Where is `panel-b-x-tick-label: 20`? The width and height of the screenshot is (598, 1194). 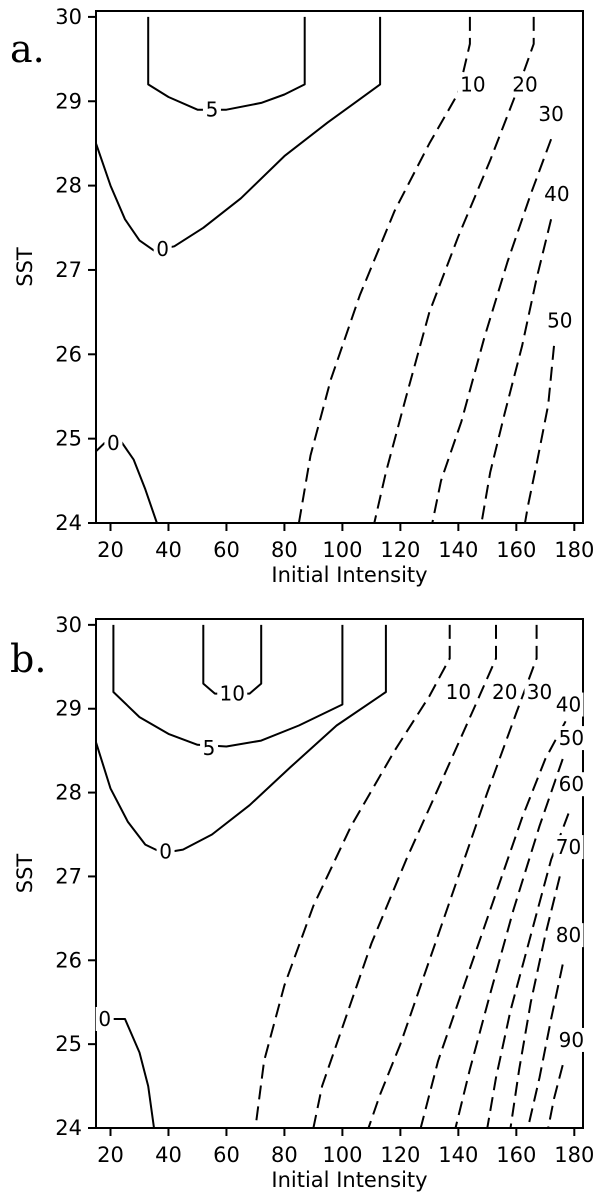 panel-b-x-tick-label: 20 is located at coordinates (110, 1155).